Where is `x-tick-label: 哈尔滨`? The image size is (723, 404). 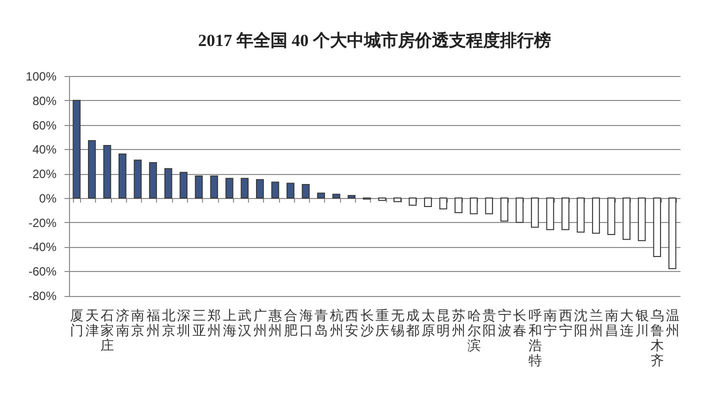
x-tick-label: 哈尔滨 is located at coordinates (474, 330).